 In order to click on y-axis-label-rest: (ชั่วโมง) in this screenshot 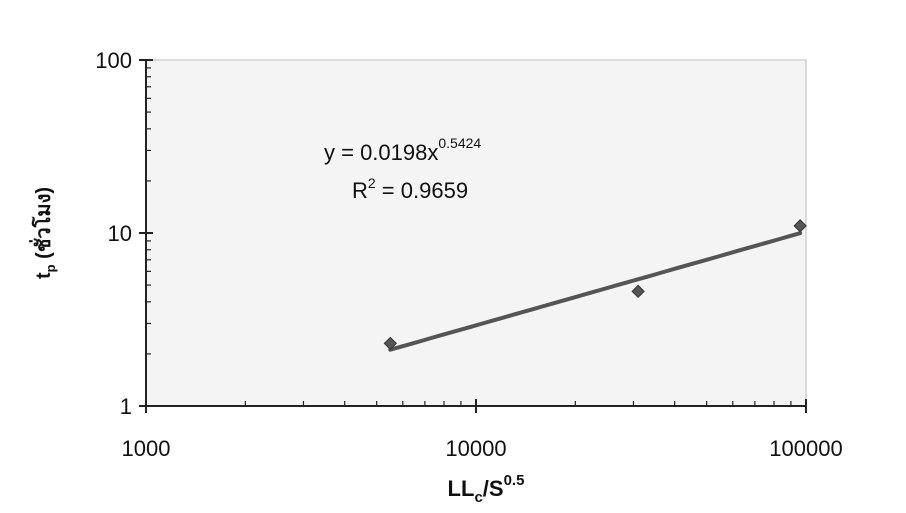, I will do `click(41, 225)`.